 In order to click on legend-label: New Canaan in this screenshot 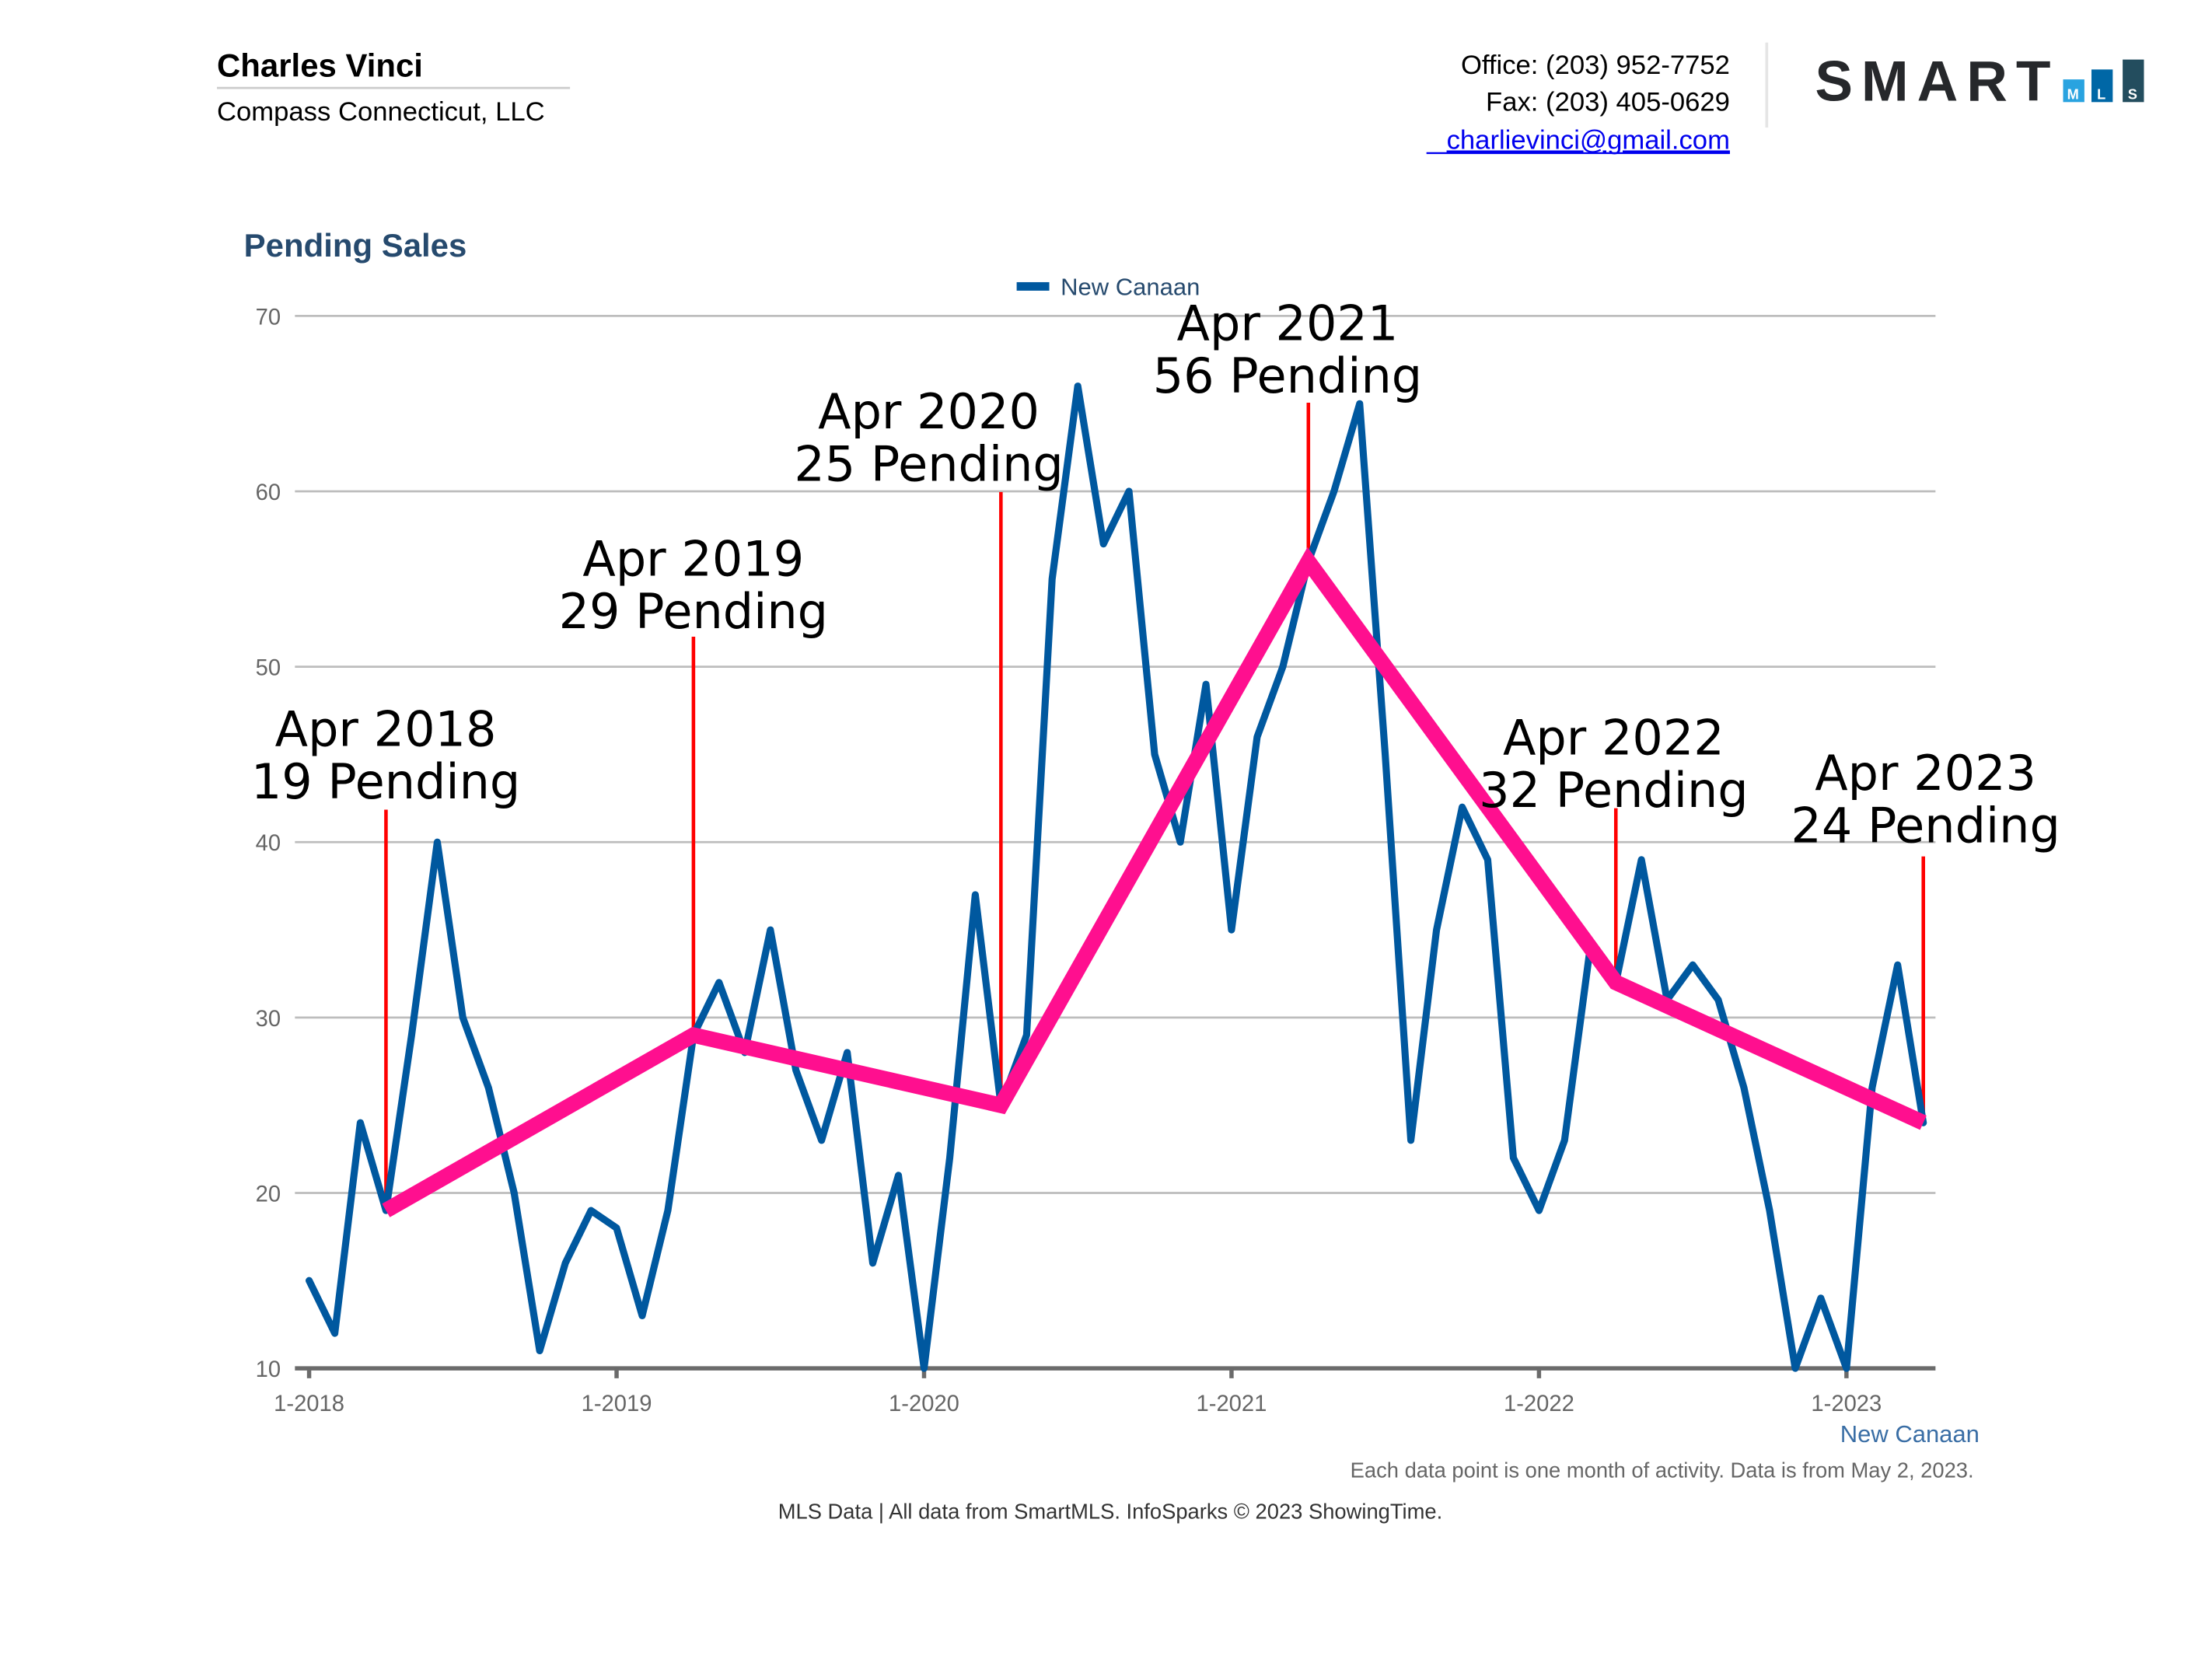, I will do `click(1130, 286)`.